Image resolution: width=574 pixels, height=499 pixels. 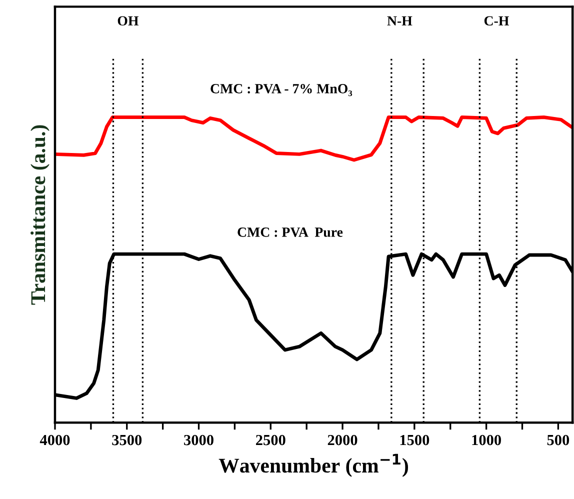 What do you see at coordinates (127, 440) in the screenshot?
I see `x-tick-label: 3500` at bounding box center [127, 440].